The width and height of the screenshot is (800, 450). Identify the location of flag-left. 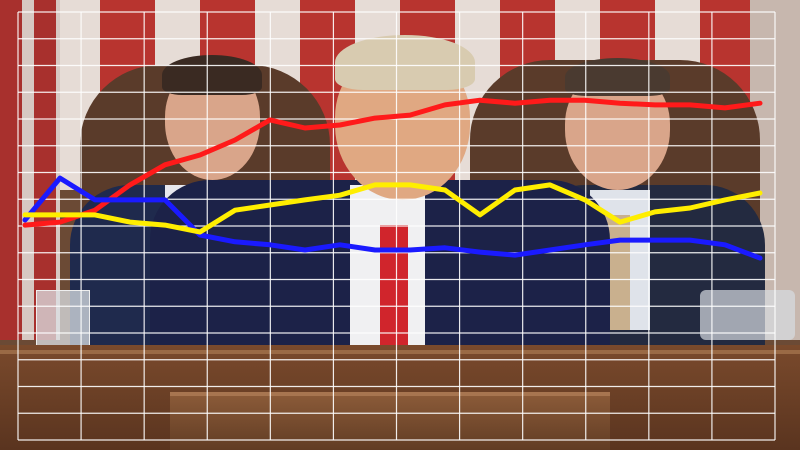
(30, 170).